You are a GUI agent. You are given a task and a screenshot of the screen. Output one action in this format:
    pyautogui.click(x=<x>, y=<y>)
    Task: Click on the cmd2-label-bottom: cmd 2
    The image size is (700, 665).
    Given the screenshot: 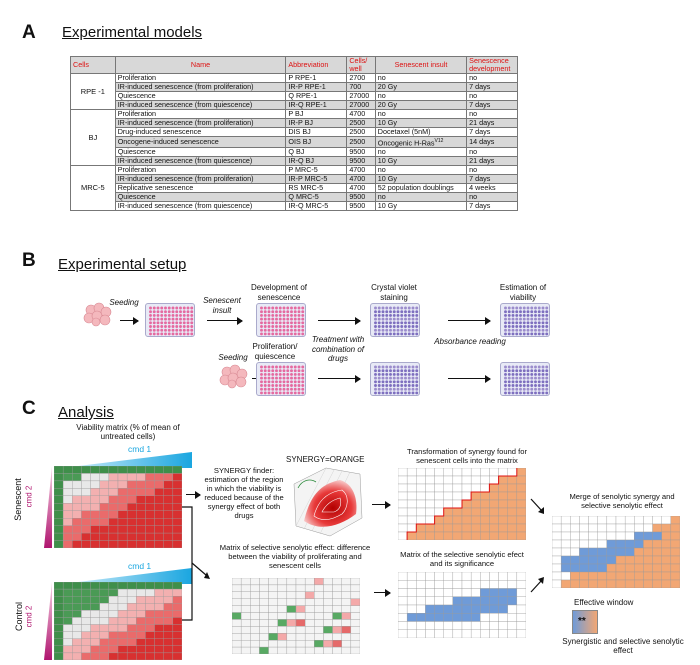 What is the action you would take?
    pyautogui.click(x=29, y=616)
    